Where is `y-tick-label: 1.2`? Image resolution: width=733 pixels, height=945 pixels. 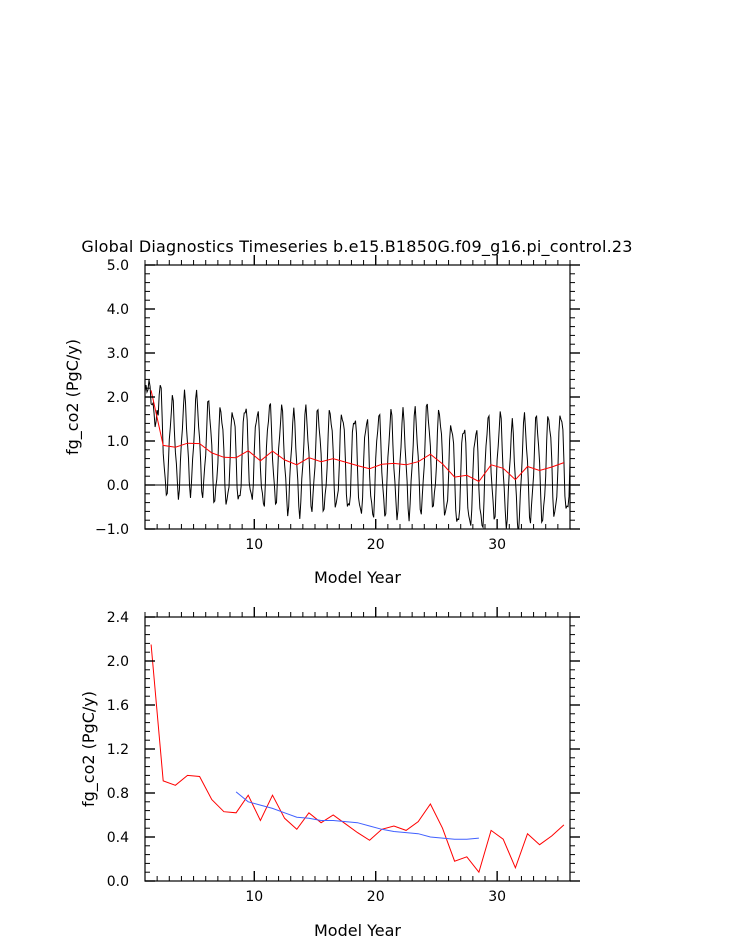 y-tick-label: 1.2 is located at coordinates (118, 750).